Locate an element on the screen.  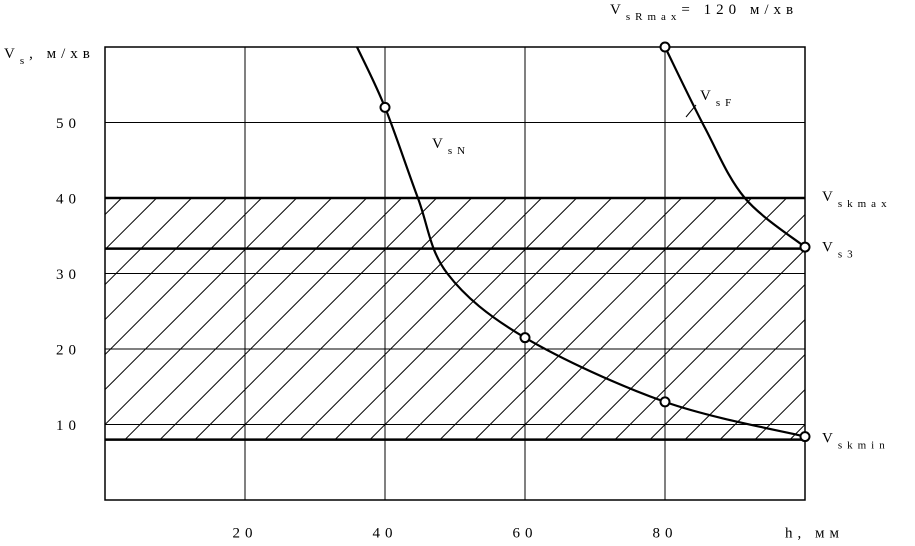
y-tick-label: 10 is located at coordinates (68, 426).